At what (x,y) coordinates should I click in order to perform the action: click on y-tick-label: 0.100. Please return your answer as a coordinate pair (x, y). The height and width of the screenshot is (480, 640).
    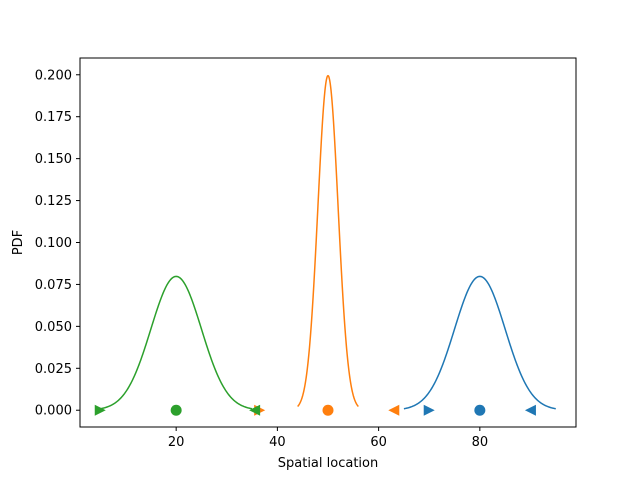
    Looking at the image, I should click on (53, 243).